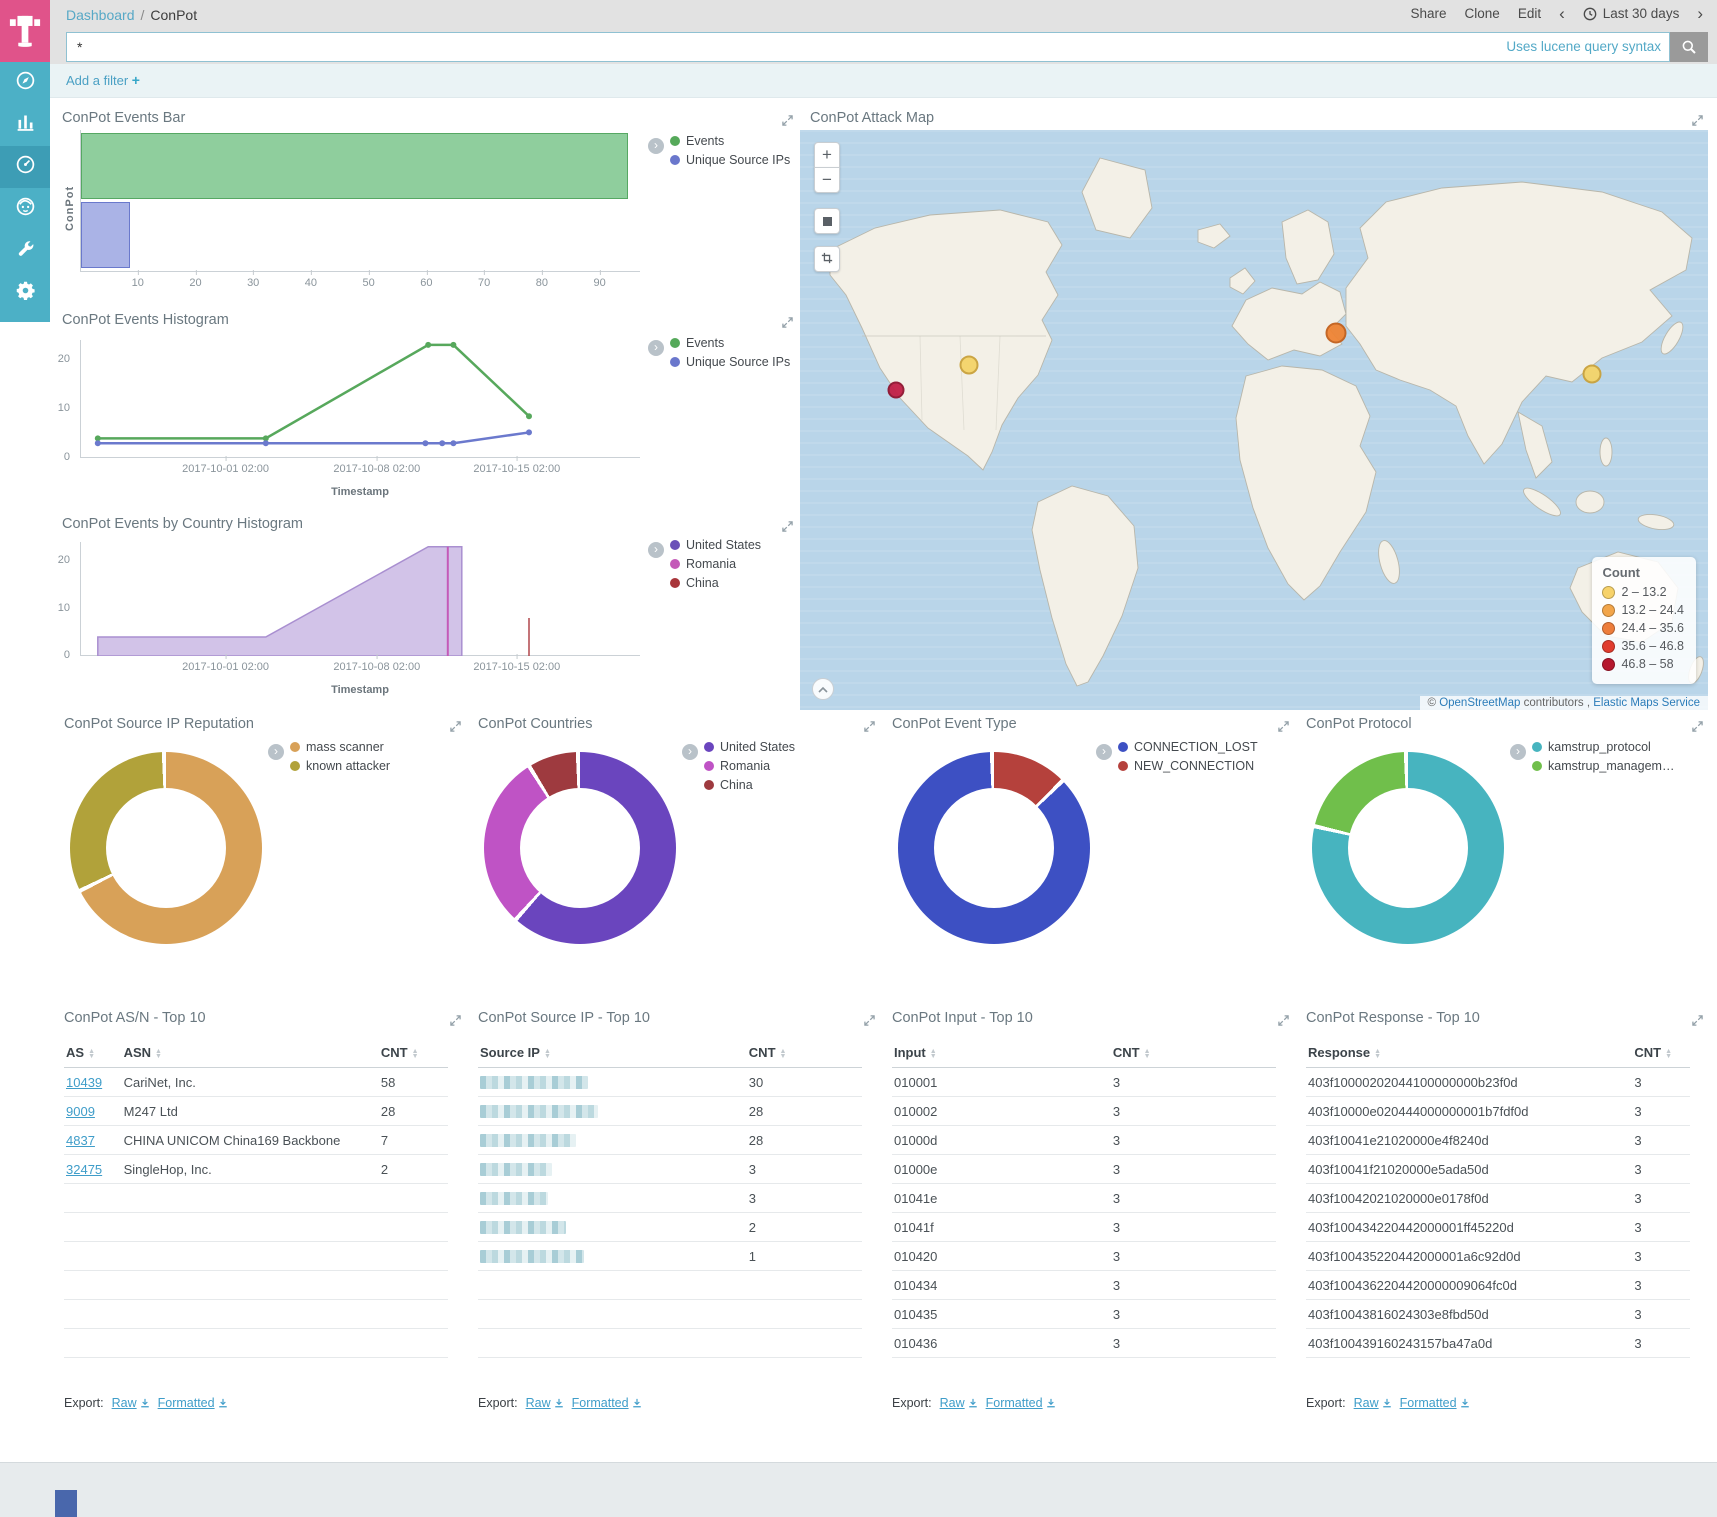  What do you see at coordinates (1529, 13) in the screenshot?
I see `edit-button: Edit` at bounding box center [1529, 13].